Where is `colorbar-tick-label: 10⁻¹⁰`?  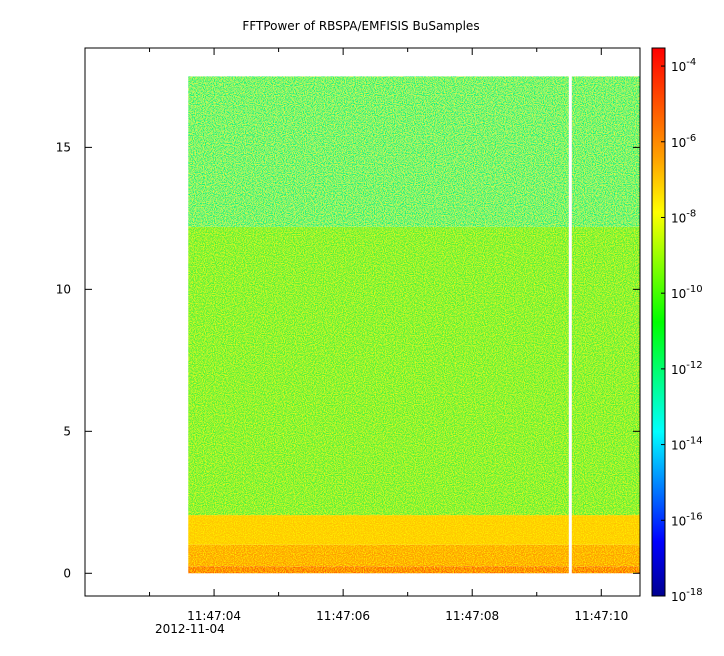 colorbar-tick-label: 10⁻¹⁰ is located at coordinates (687, 292).